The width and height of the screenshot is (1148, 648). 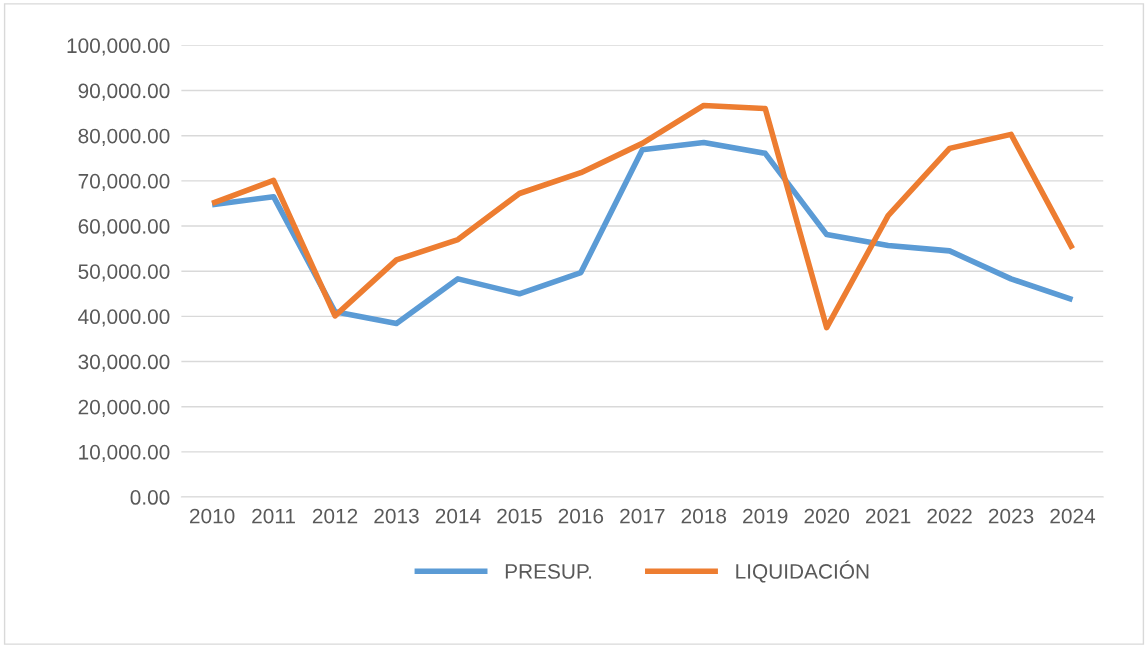 What do you see at coordinates (212, 516) in the screenshot?
I see `x-tick-label: 2010` at bounding box center [212, 516].